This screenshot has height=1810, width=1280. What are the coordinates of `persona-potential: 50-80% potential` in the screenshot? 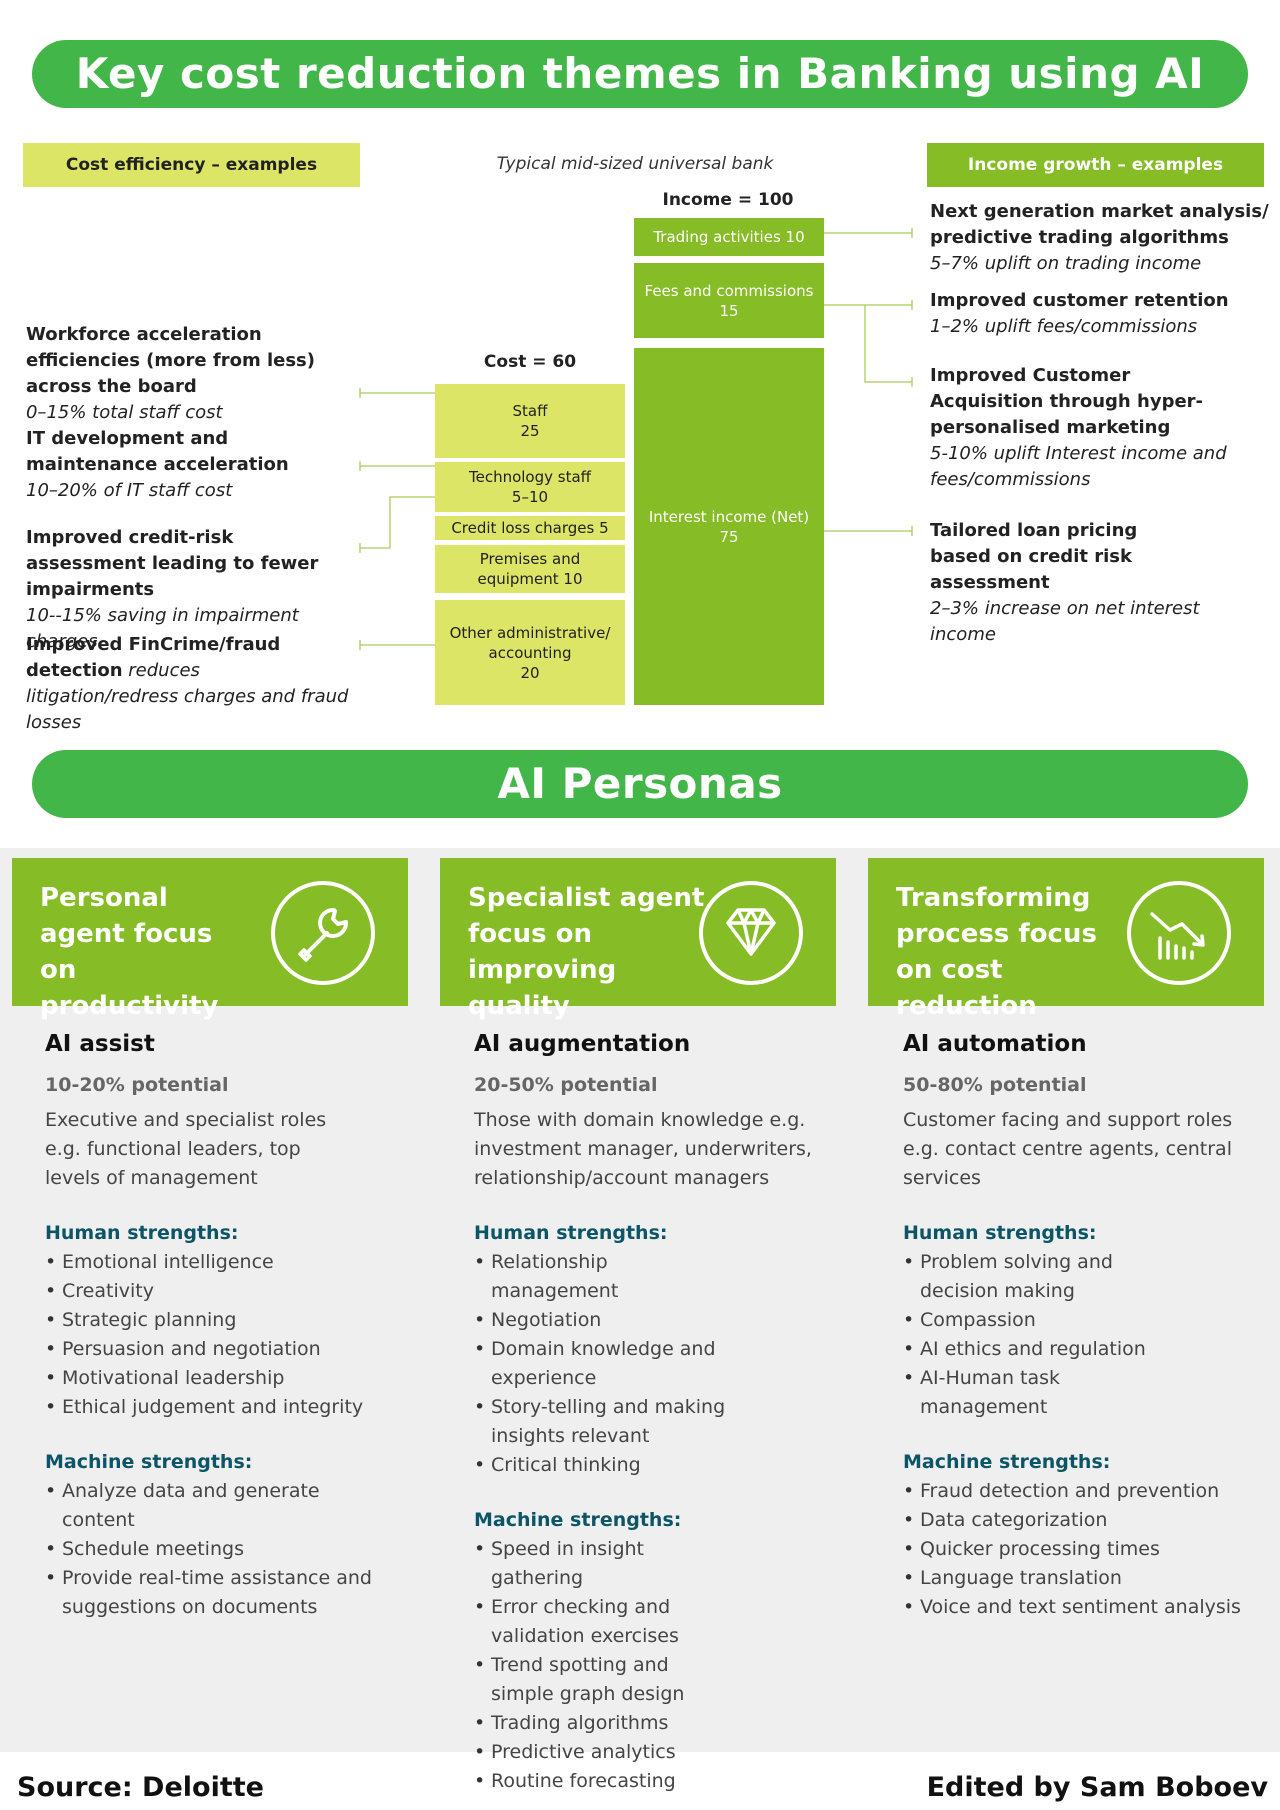 It's located at (995, 1085).